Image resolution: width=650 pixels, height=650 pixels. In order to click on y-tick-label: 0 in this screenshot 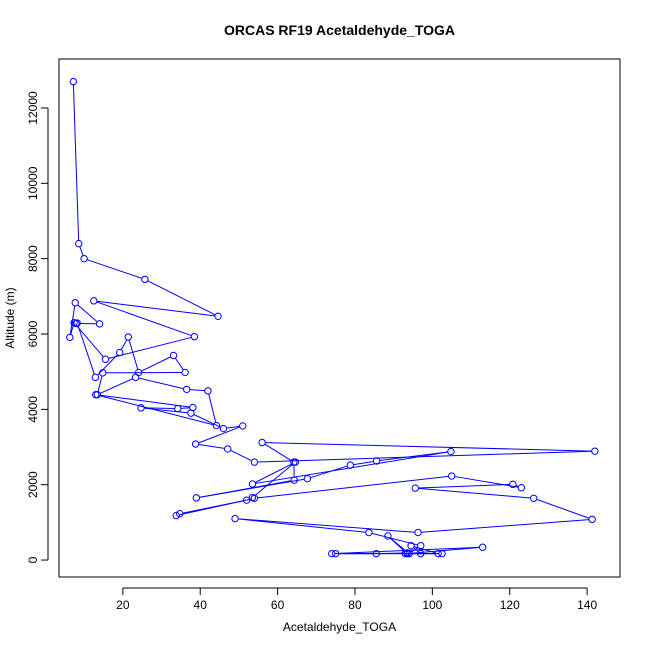, I will do `click(33, 559)`.